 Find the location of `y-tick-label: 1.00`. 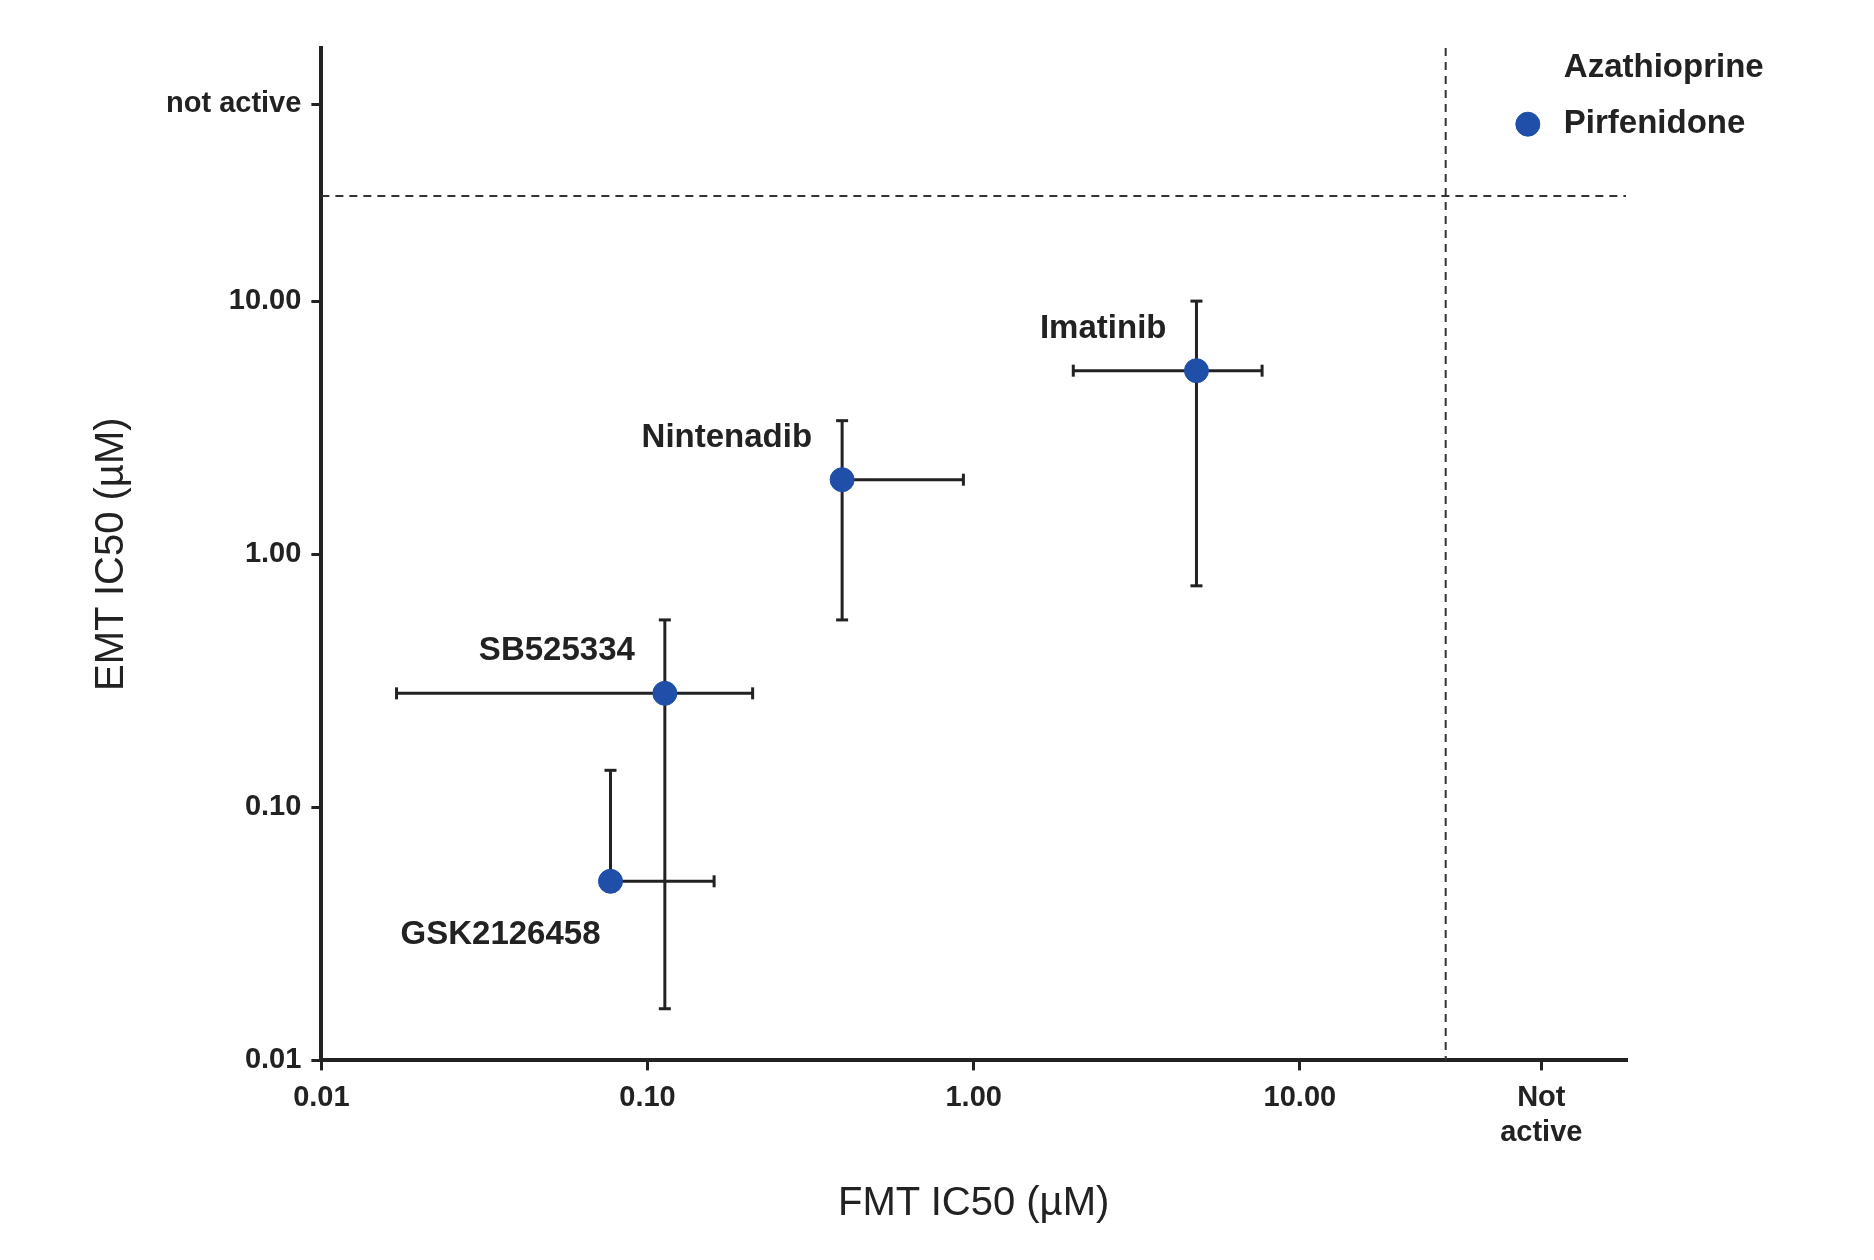

y-tick-label: 1.00 is located at coordinates (273, 552).